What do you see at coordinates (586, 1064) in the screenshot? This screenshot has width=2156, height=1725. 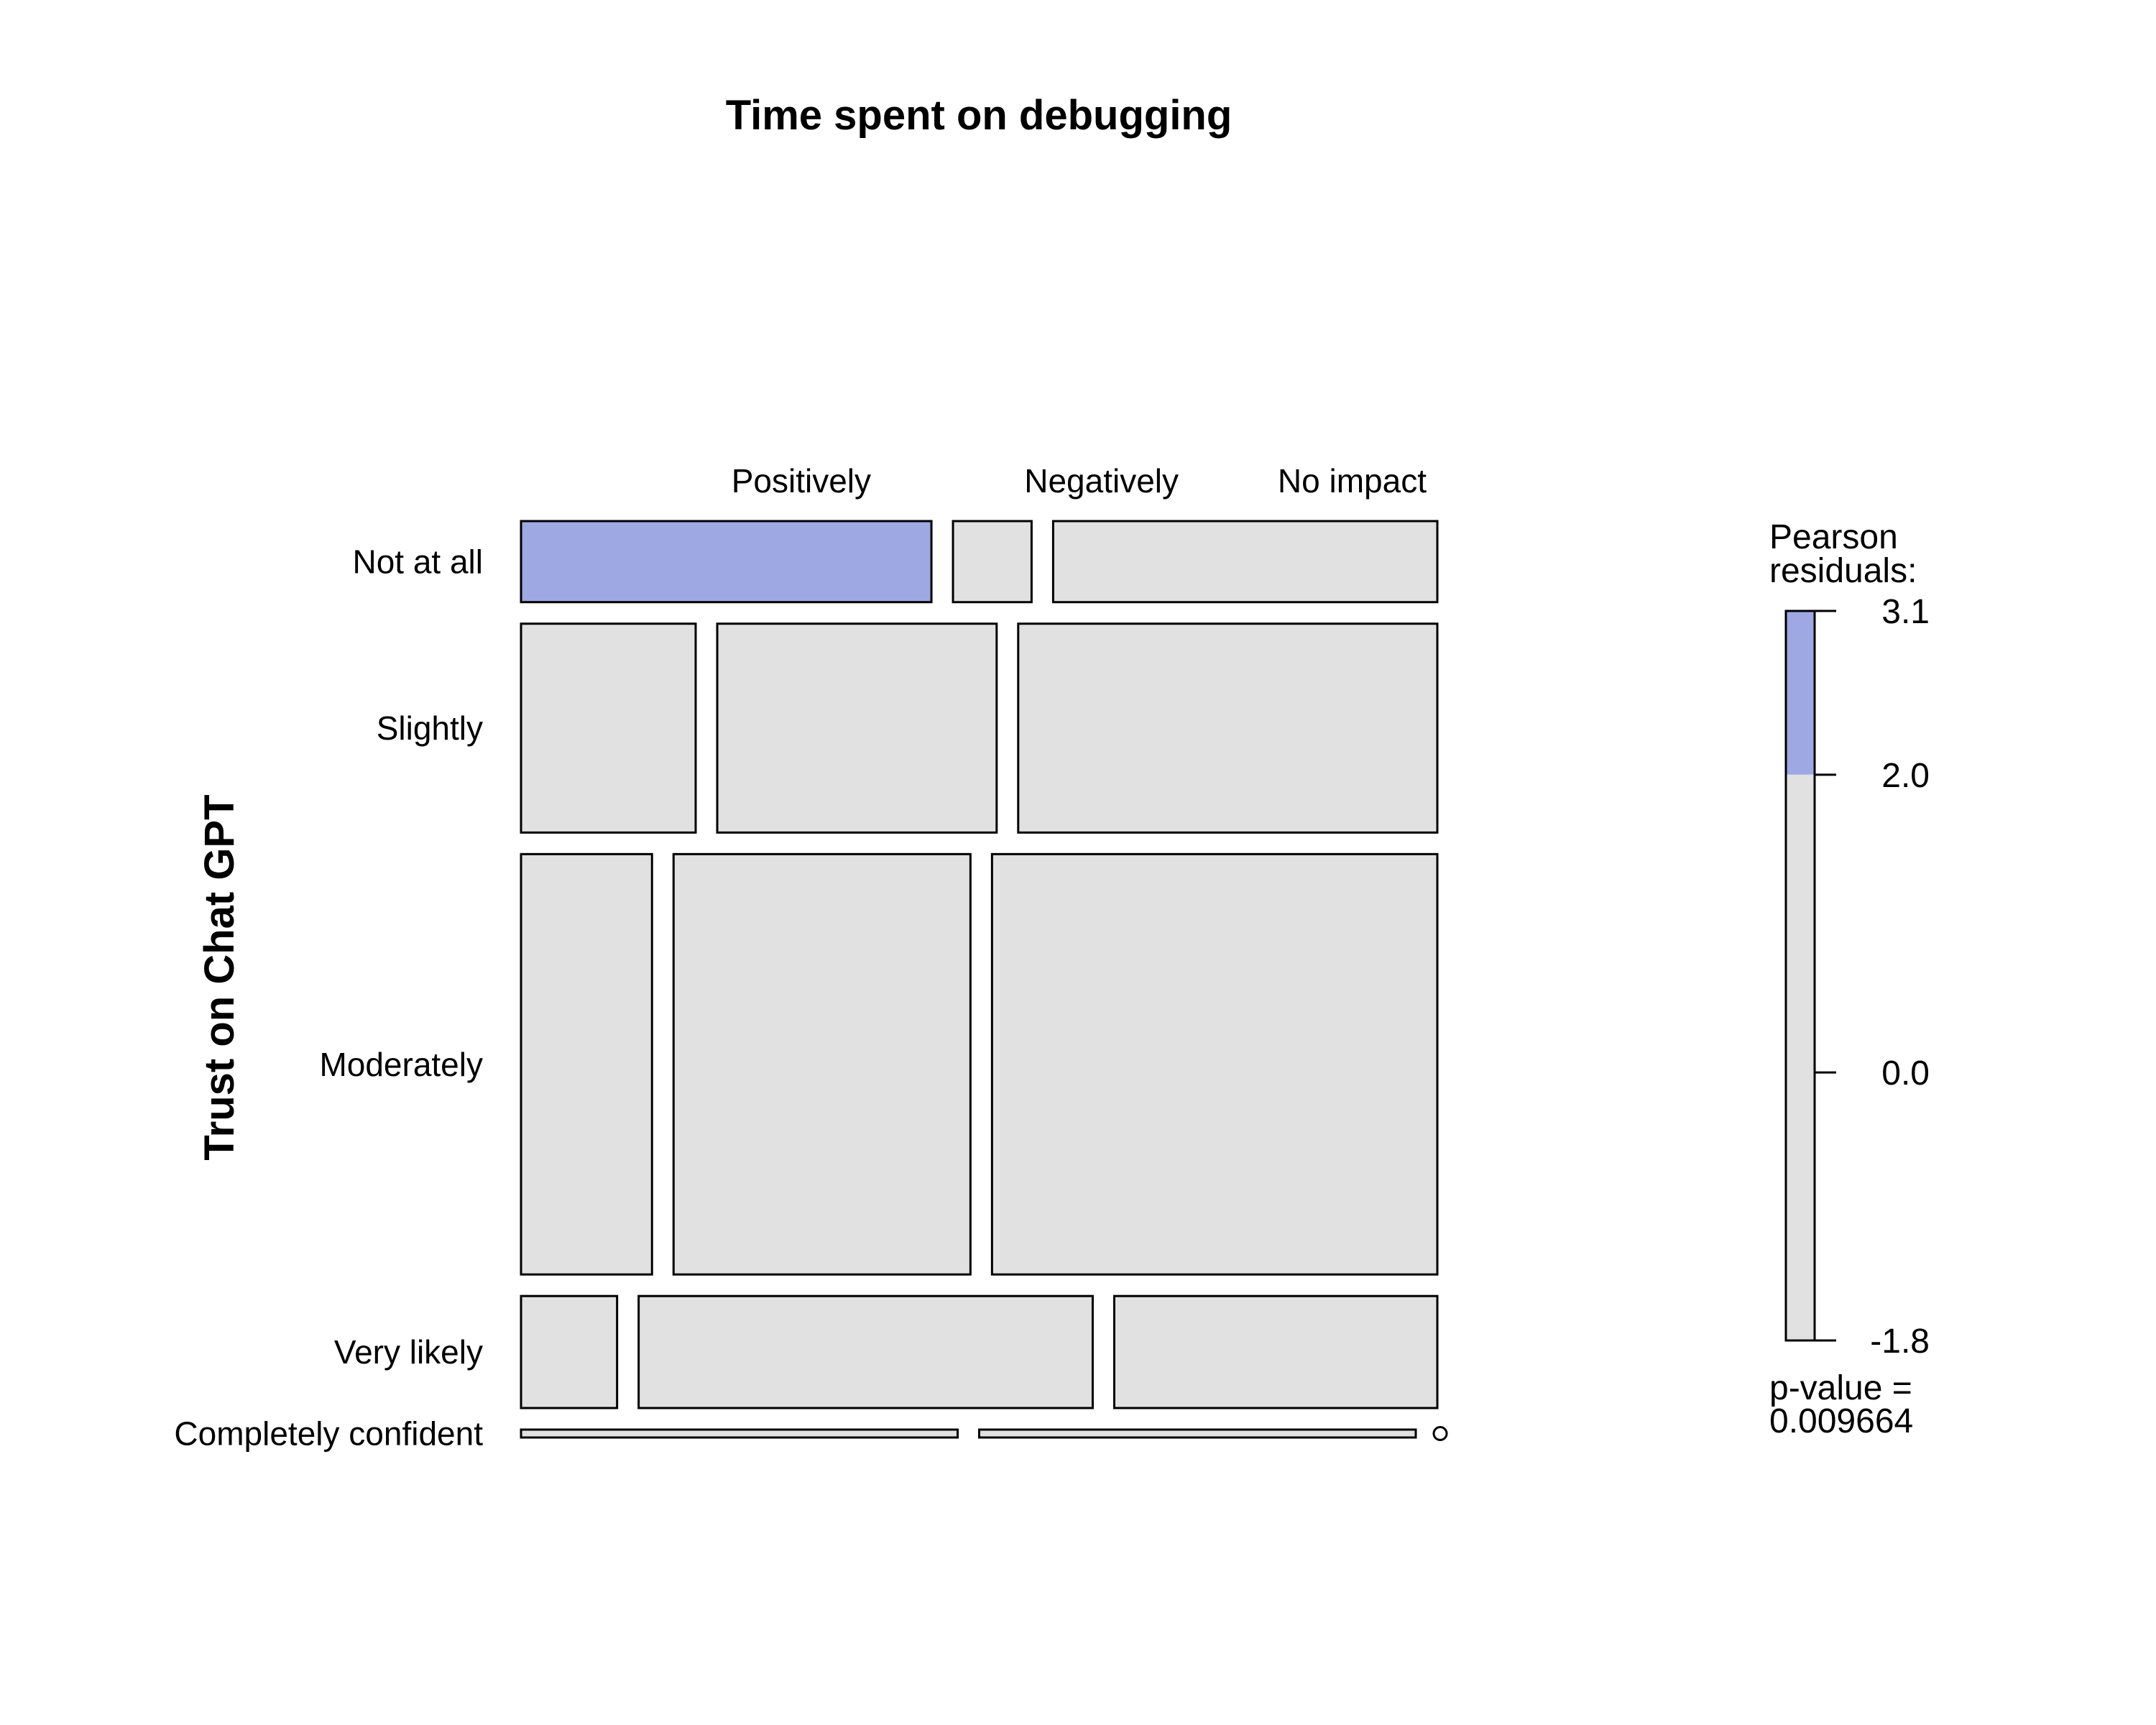 I see `cell-moderately-positively` at bounding box center [586, 1064].